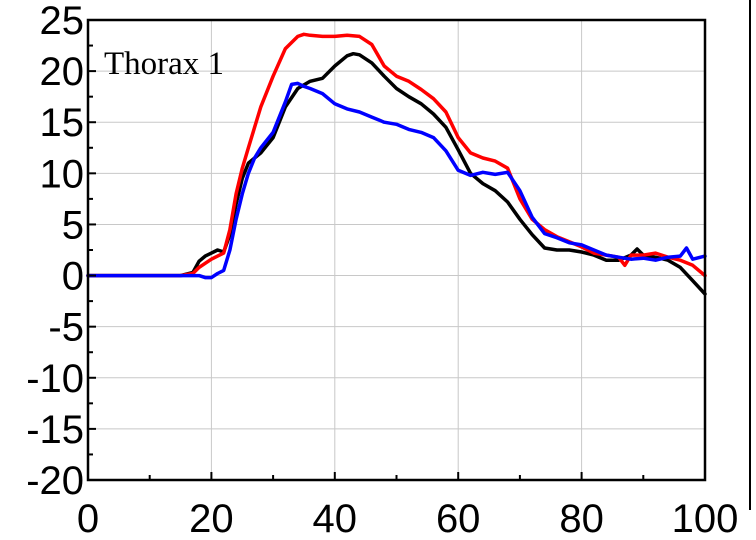 This screenshot has height=540, width=756. What do you see at coordinates (62, 21) in the screenshot?
I see `y-tick-label: 25` at bounding box center [62, 21].